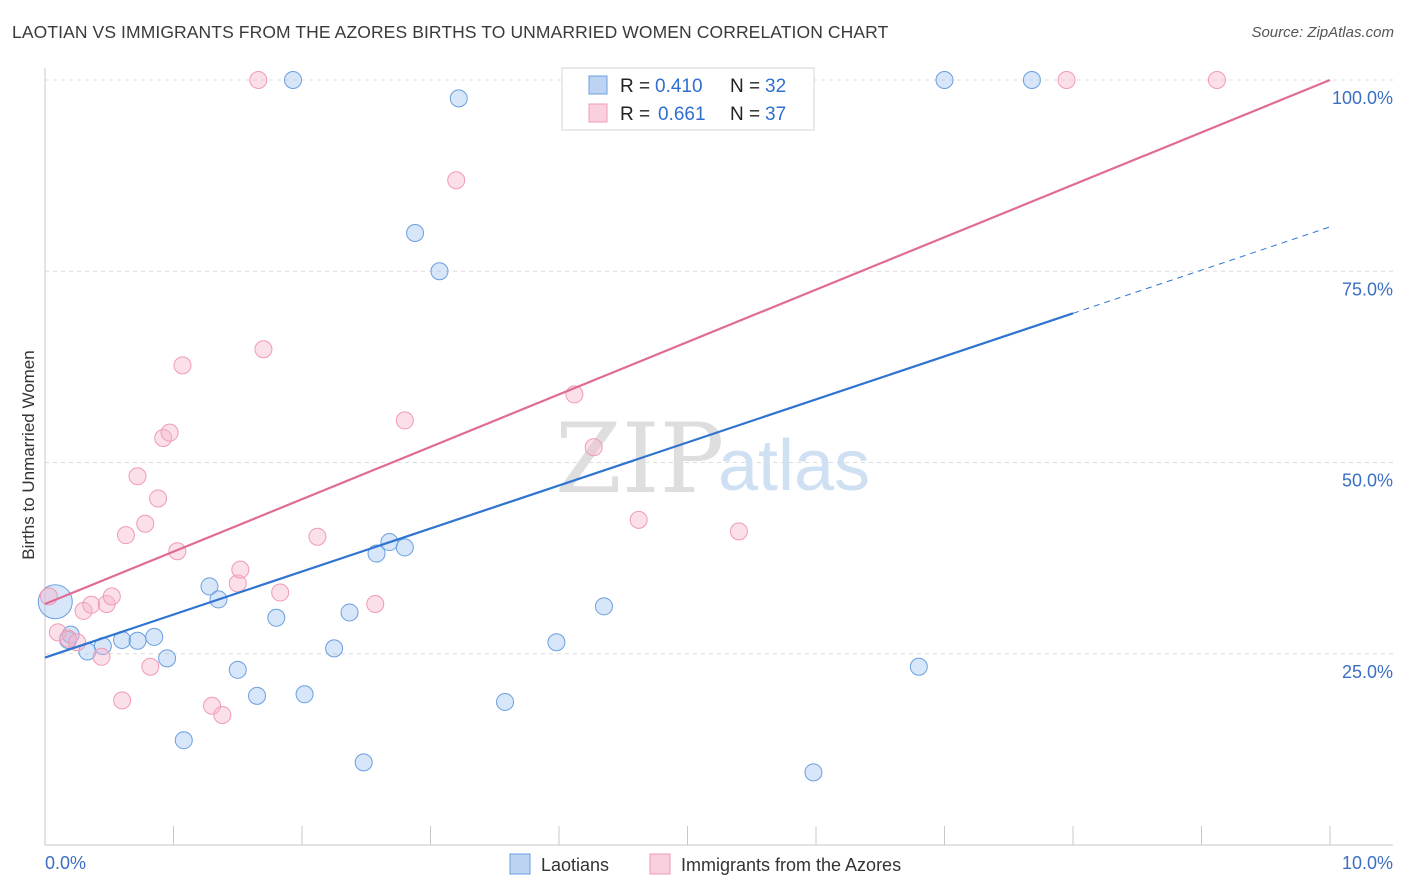  I want to click on stats-legend-n-value-1: 37, so click(775, 114).